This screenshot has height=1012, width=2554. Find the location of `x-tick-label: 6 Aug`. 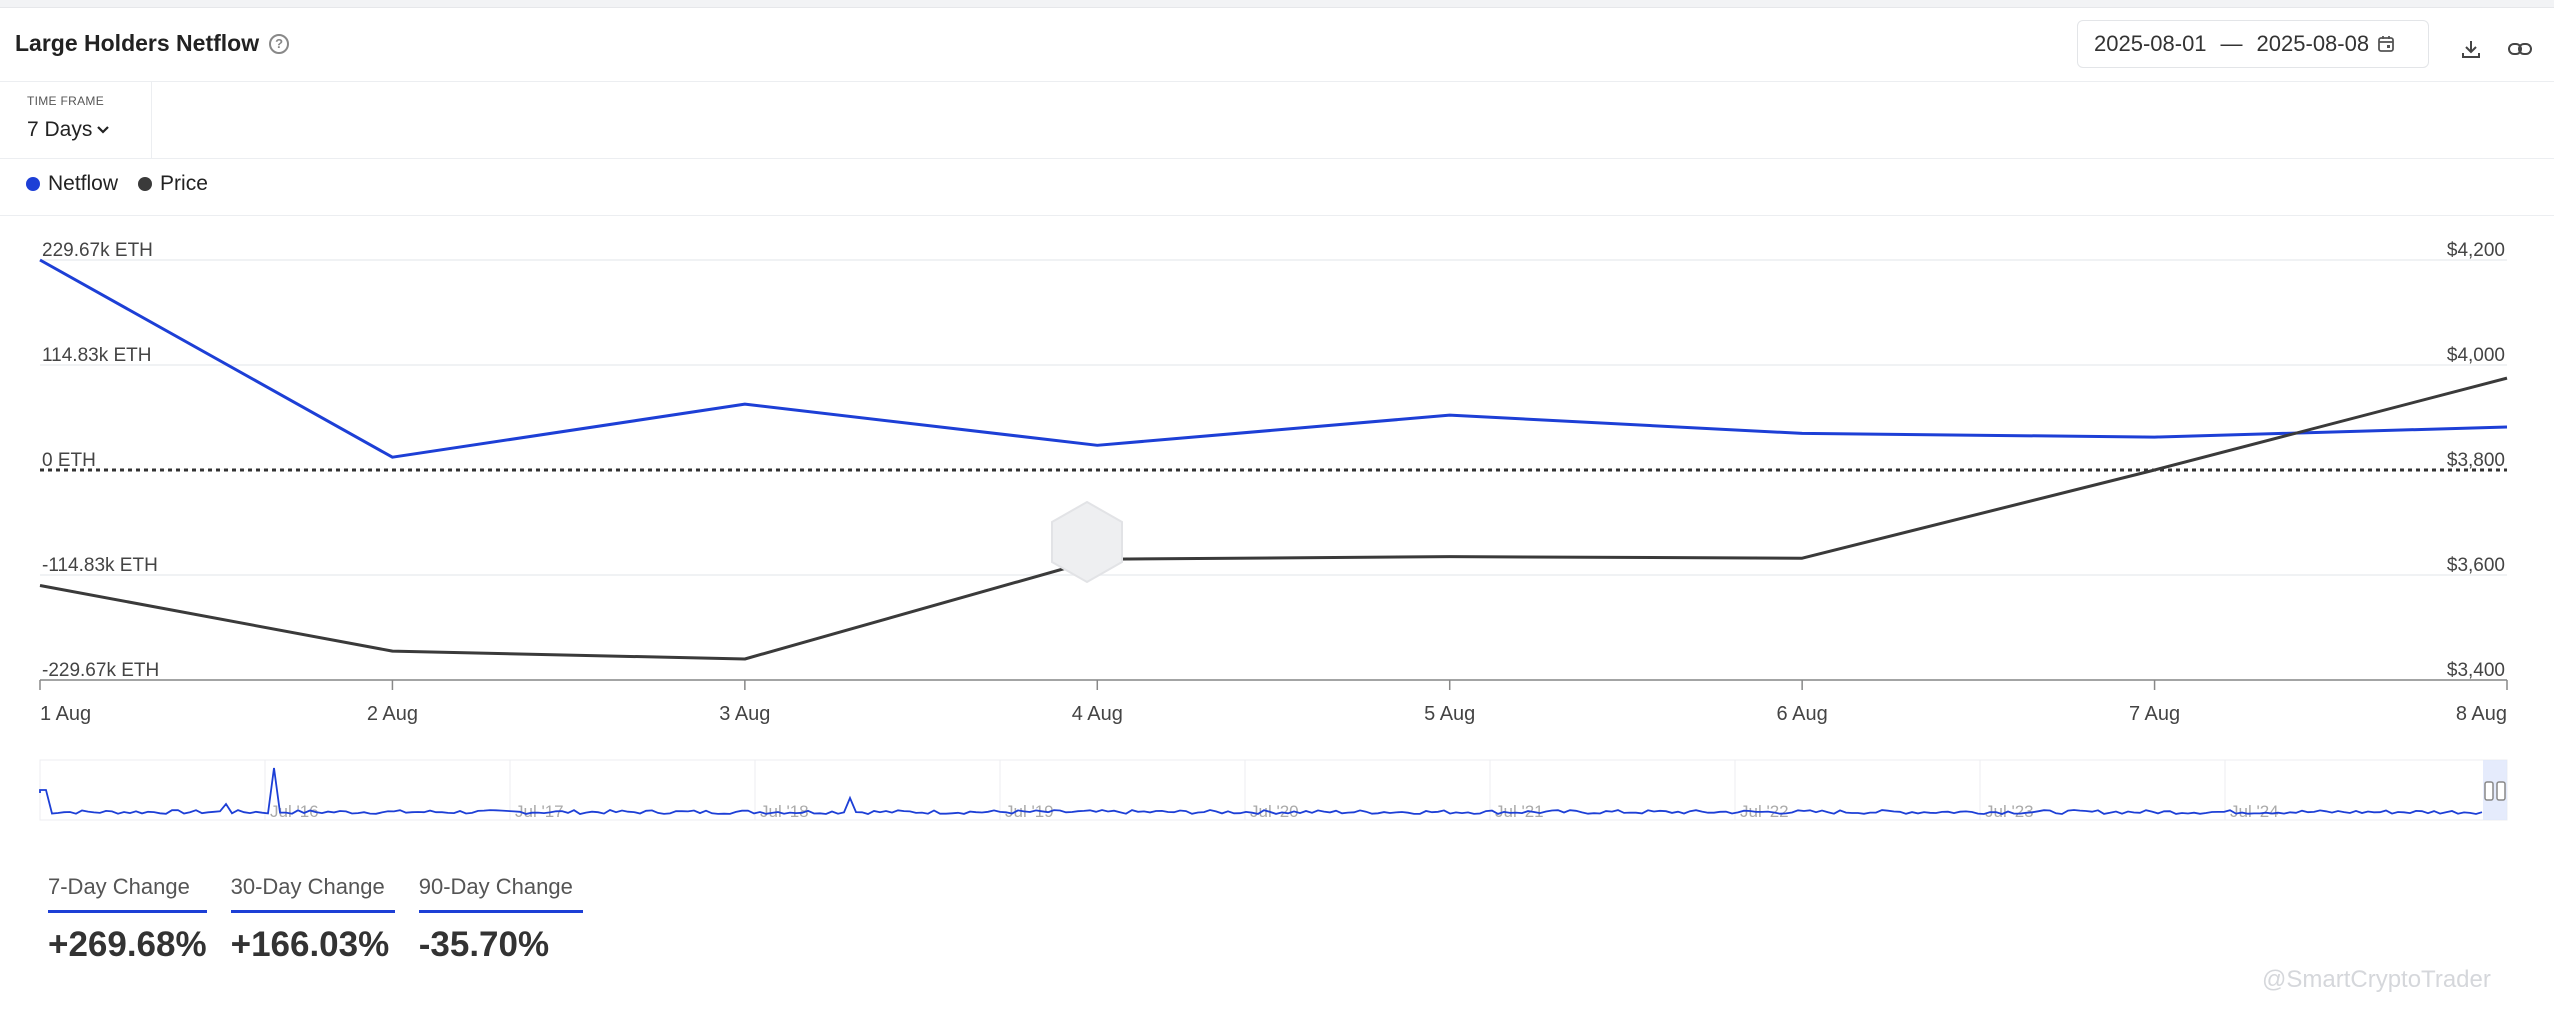

x-tick-label: 6 Aug is located at coordinates (1802, 714).